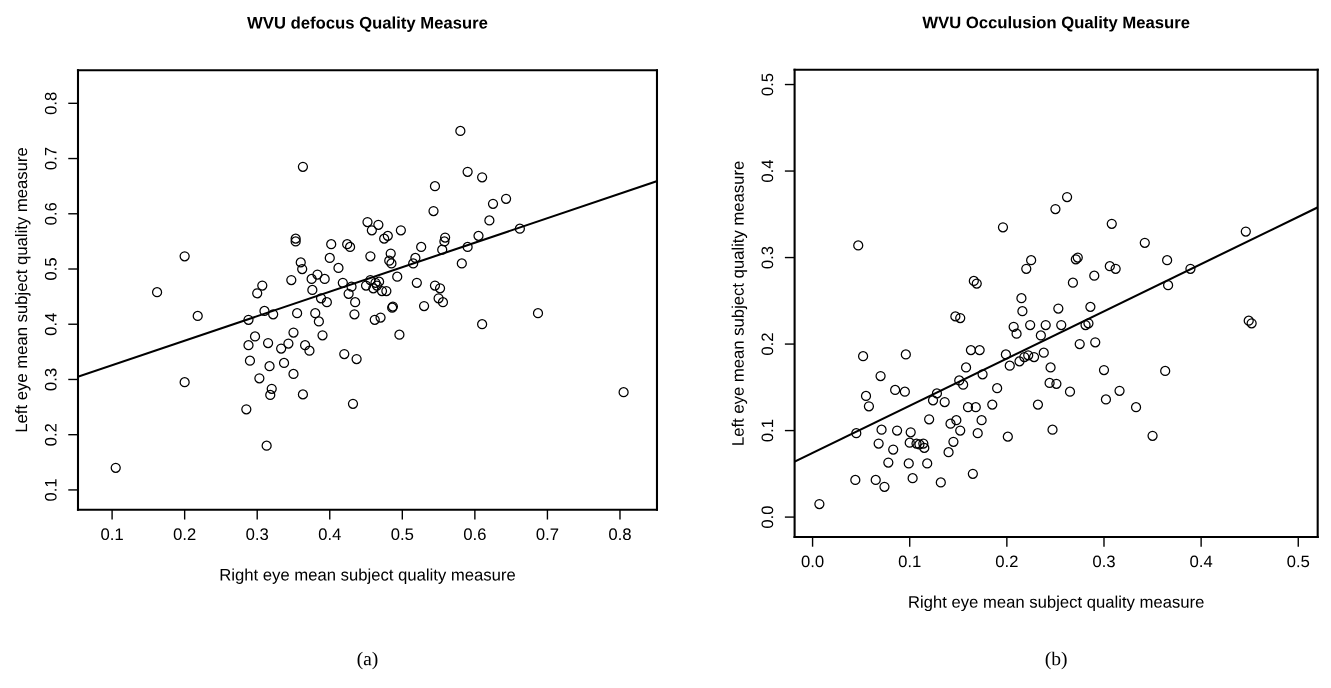  What do you see at coordinates (50, 158) in the screenshot?
I see `y-tick-label: 0.7` at bounding box center [50, 158].